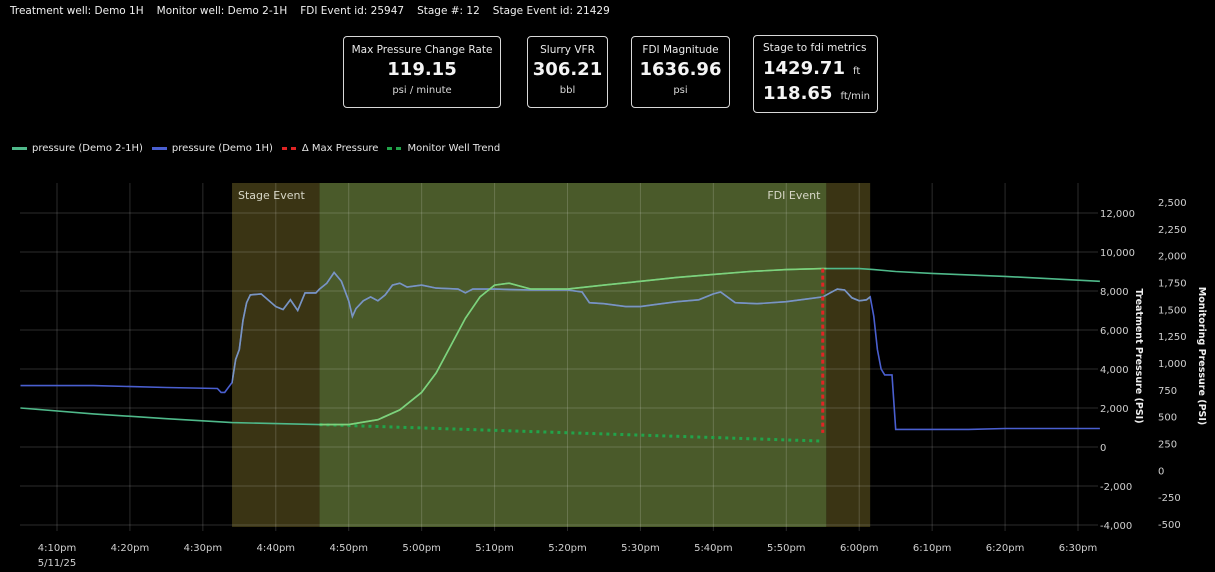  What do you see at coordinates (1116, 526) in the screenshot?
I see `y-left-tick: -4,000` at bounding box center [1116, 526].